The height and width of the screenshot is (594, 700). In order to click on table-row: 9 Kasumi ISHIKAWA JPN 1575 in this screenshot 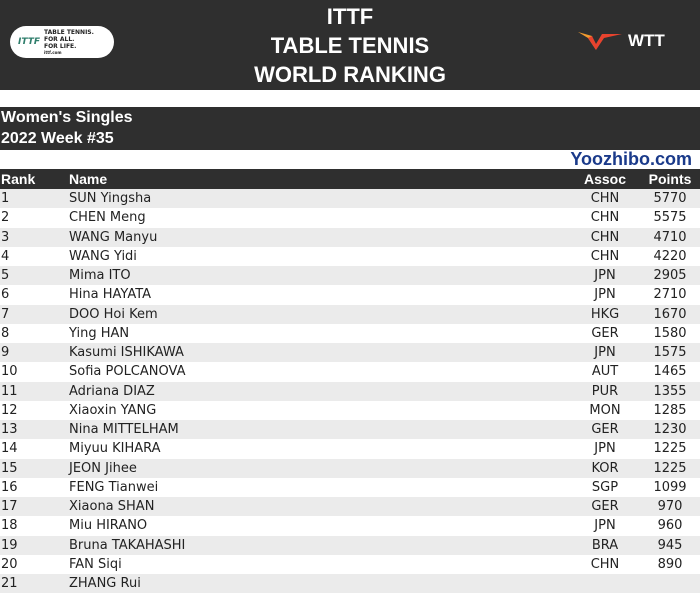, I will do `click(350, 353)`.